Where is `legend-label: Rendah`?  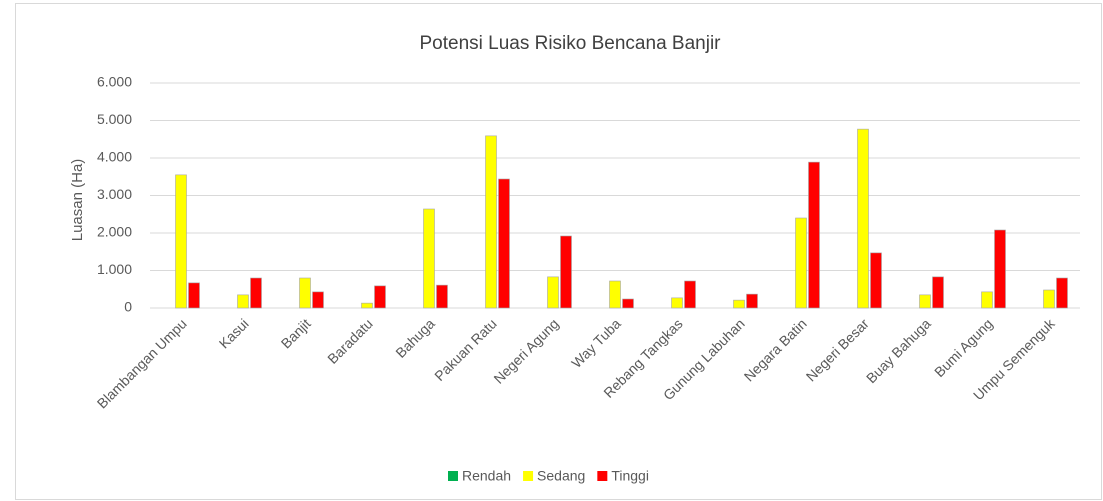 legend-label: Rendah is located at coordinates (486, 476).